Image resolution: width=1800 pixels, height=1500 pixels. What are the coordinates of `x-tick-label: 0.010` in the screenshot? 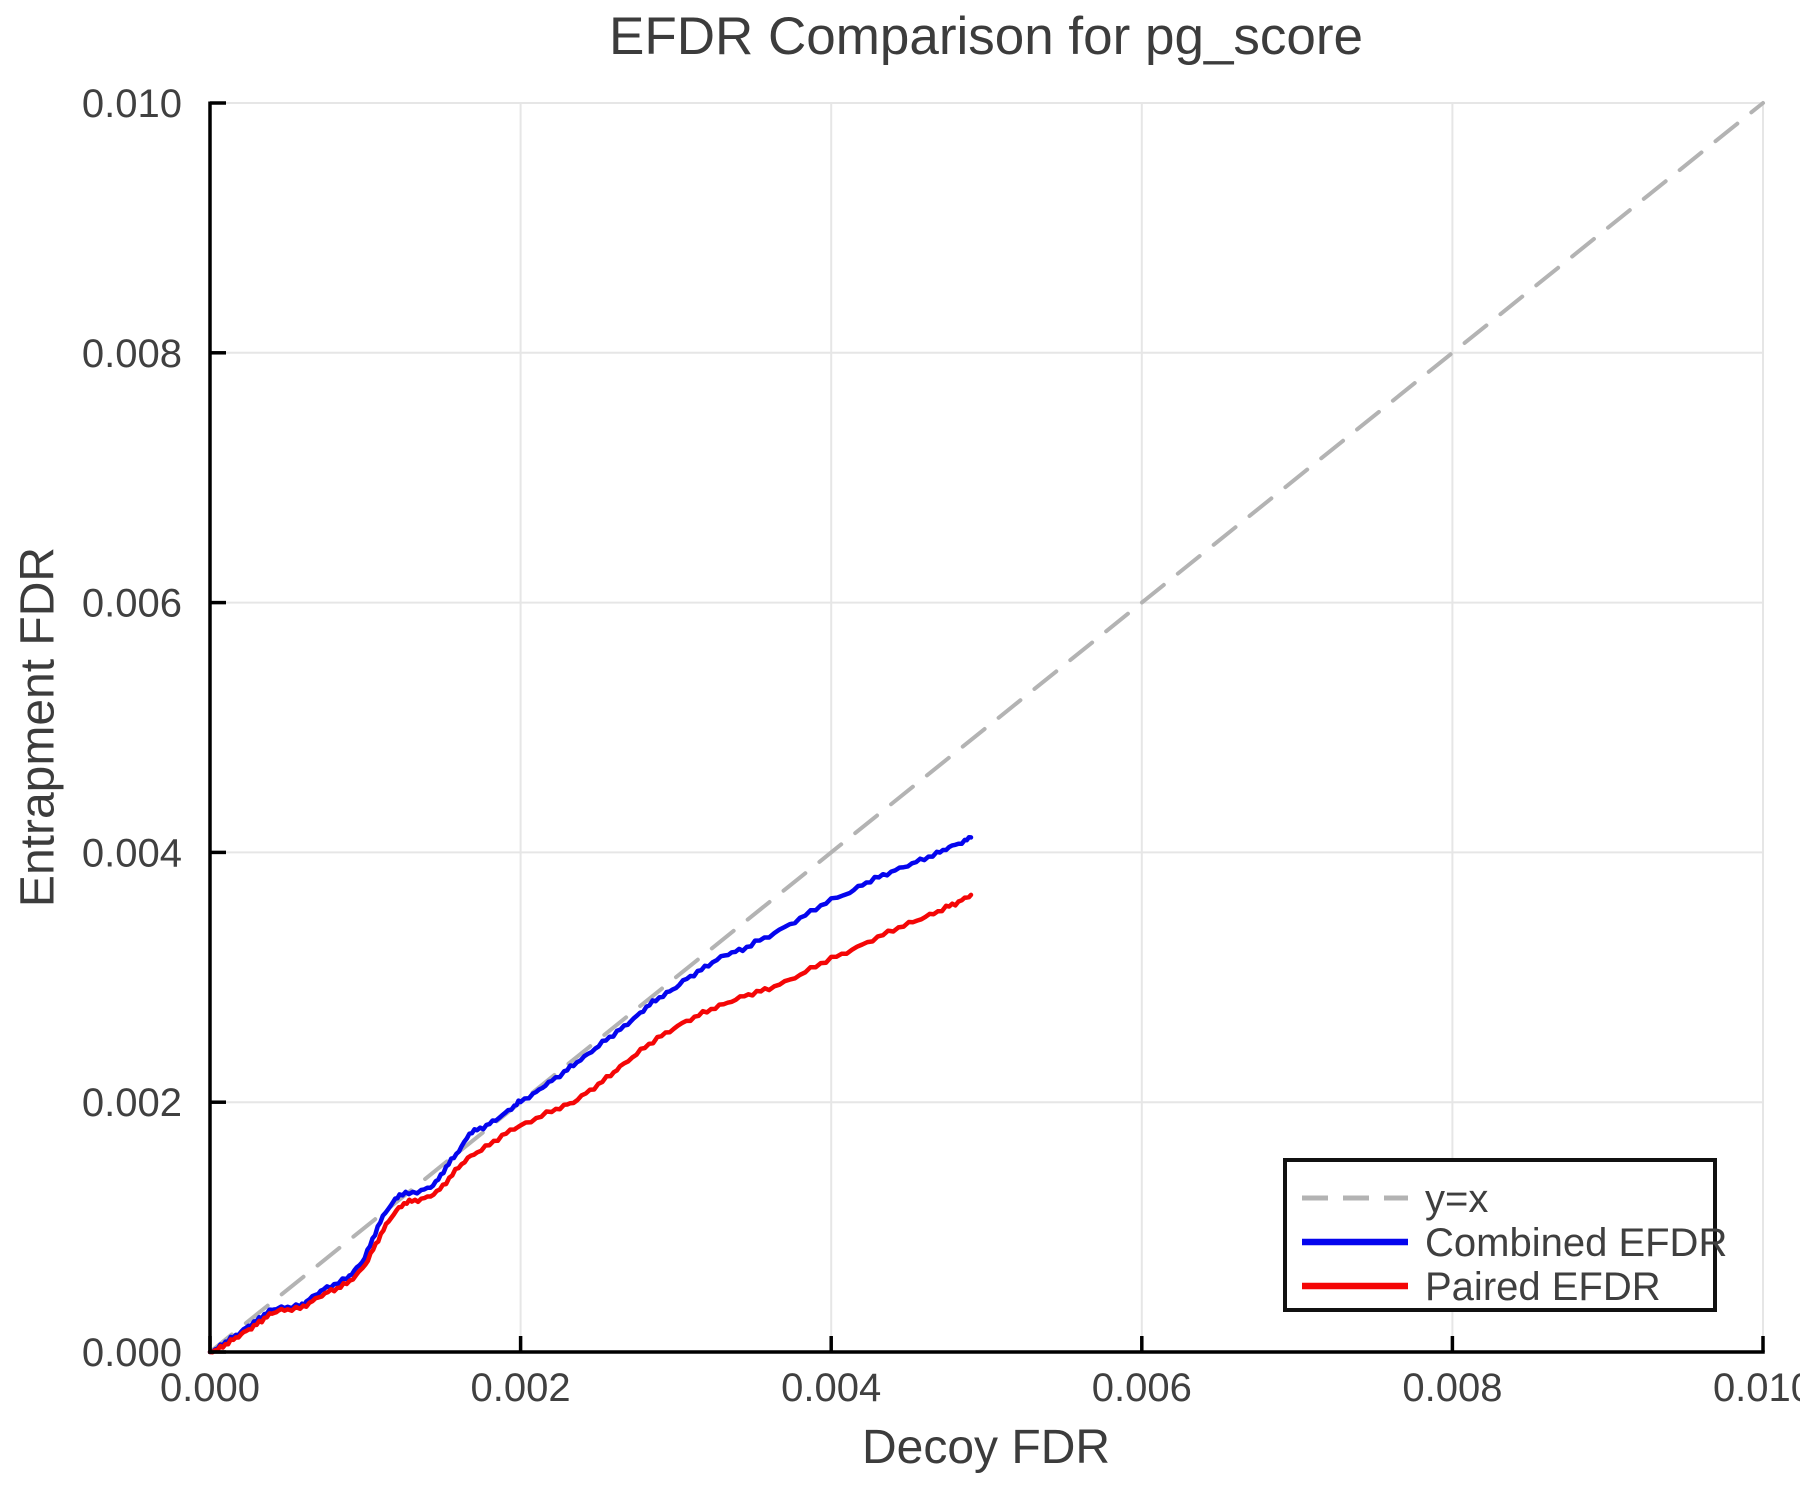 It's located at (1756, 1388).